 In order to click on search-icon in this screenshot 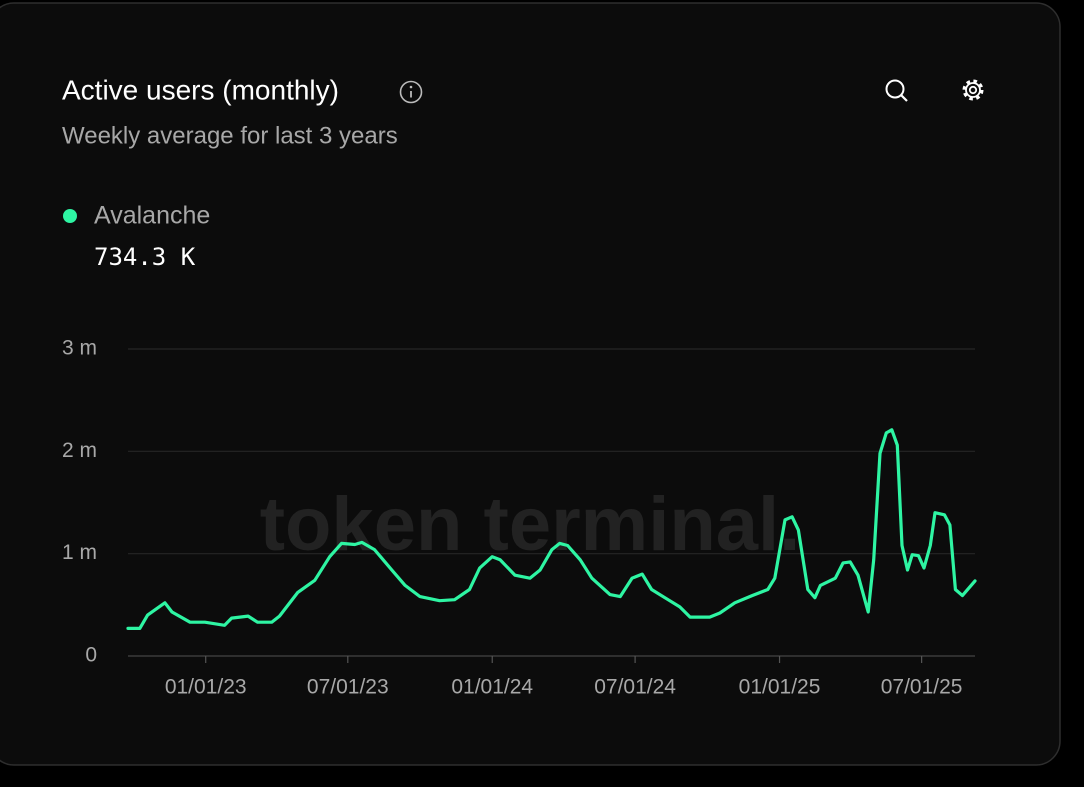, I will do `click(896, 90)`.